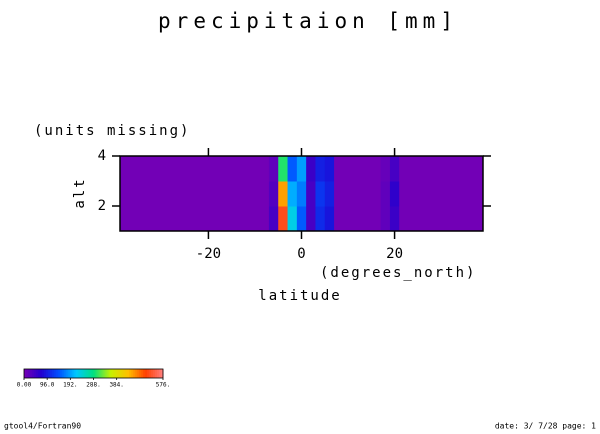 The width and height of the screenshot is (600, 434). Describe the element at coordinates (47, 385) in the screenshot. I see `colorbar-label: 96.0` at that location.